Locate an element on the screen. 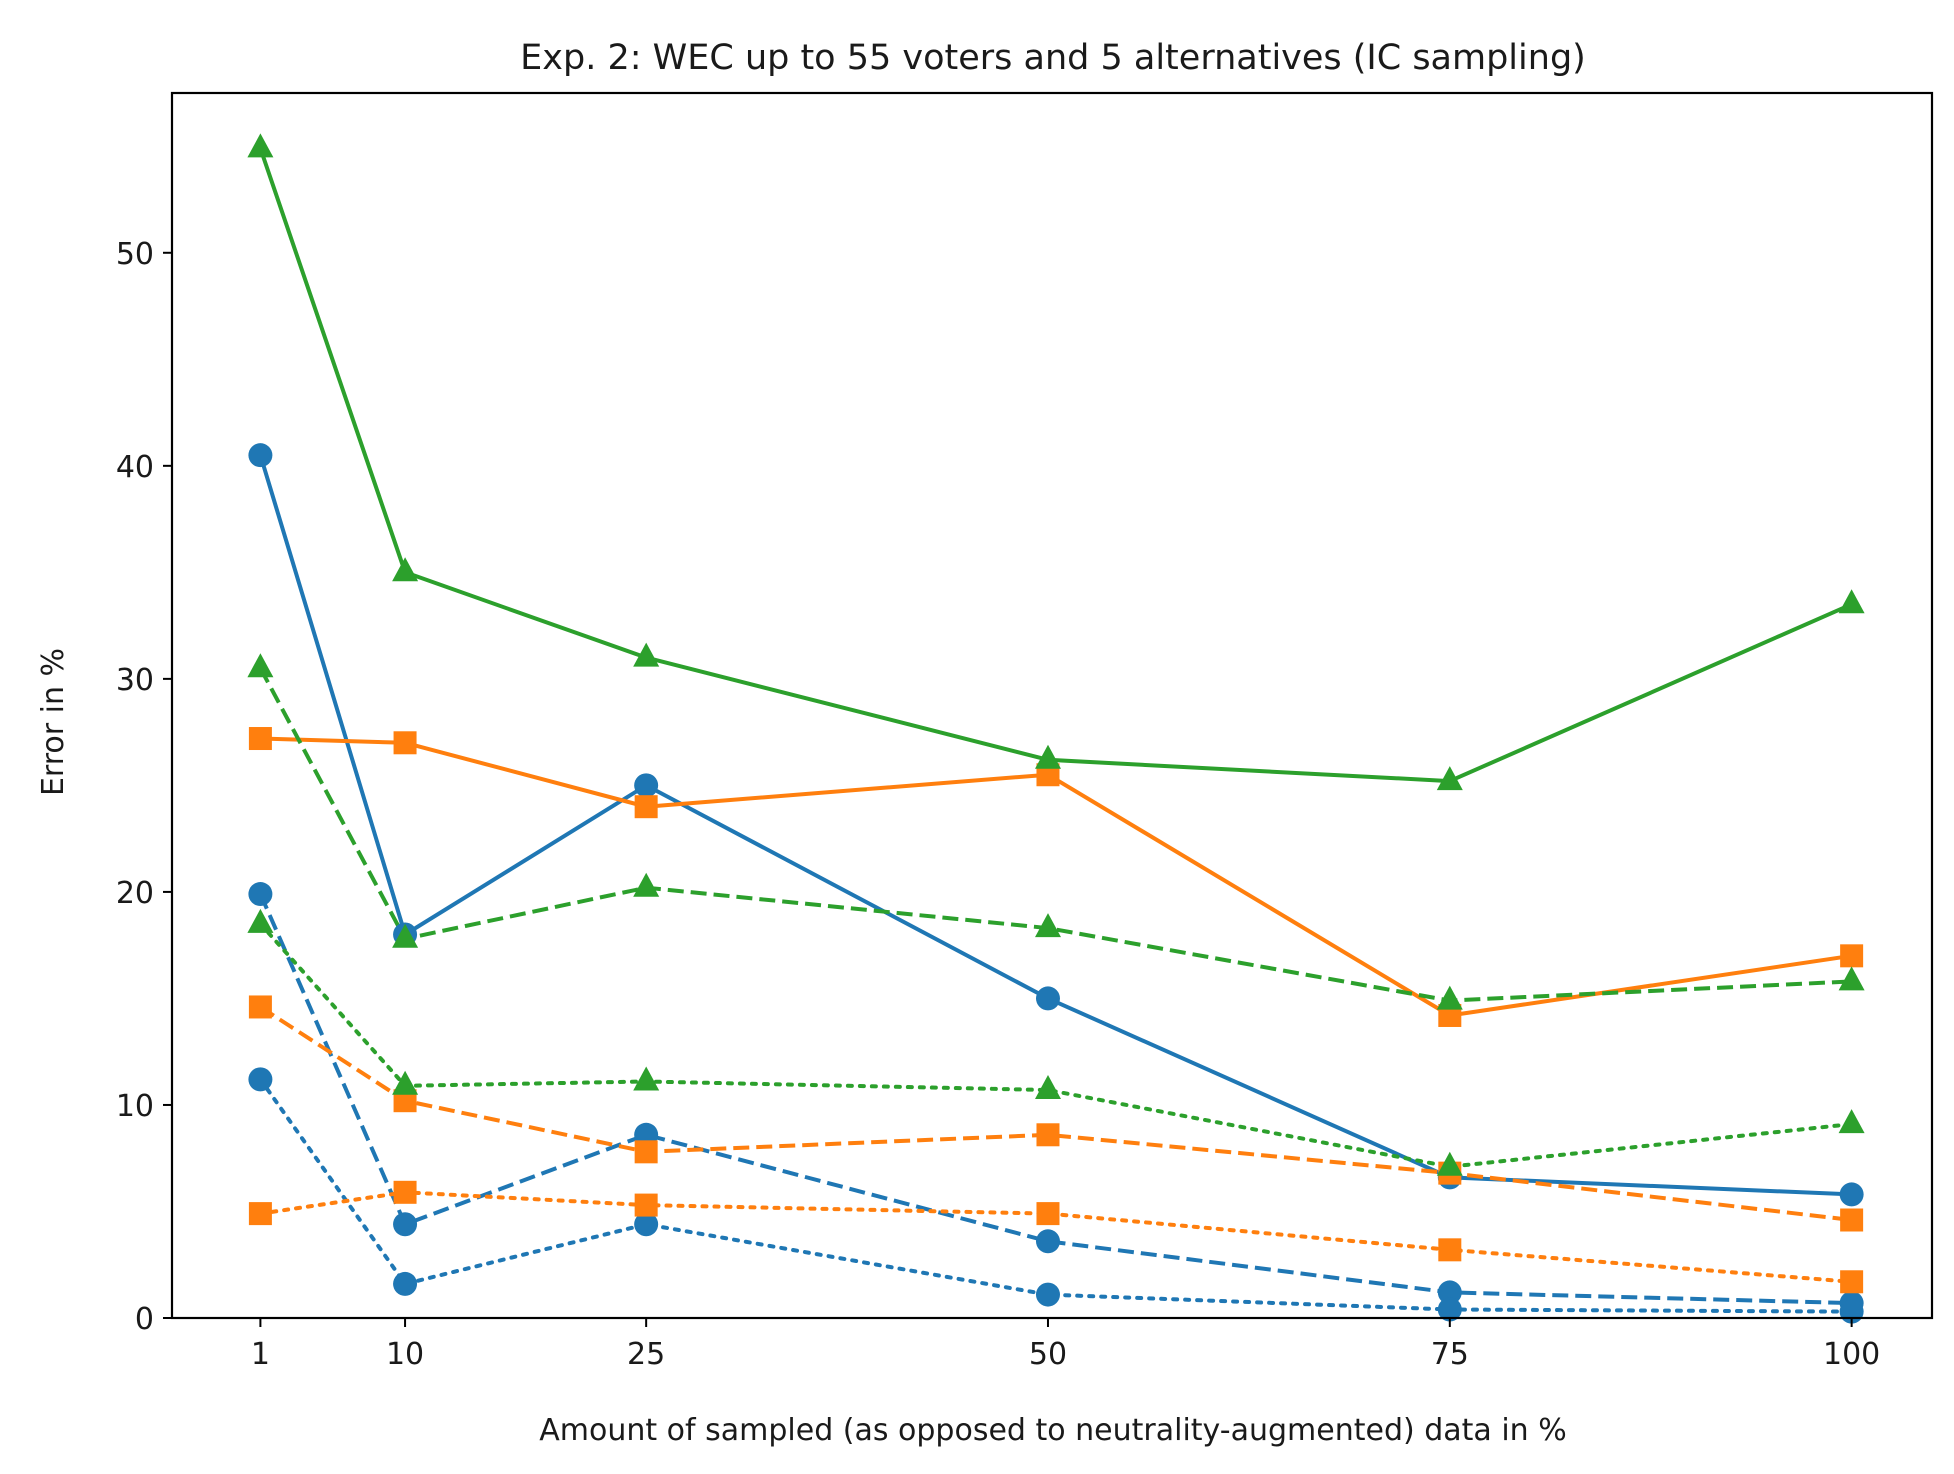 This screenshot has height=1474, width=1954. y-tick-label-30: 30 is located at coordinates (135, 680).